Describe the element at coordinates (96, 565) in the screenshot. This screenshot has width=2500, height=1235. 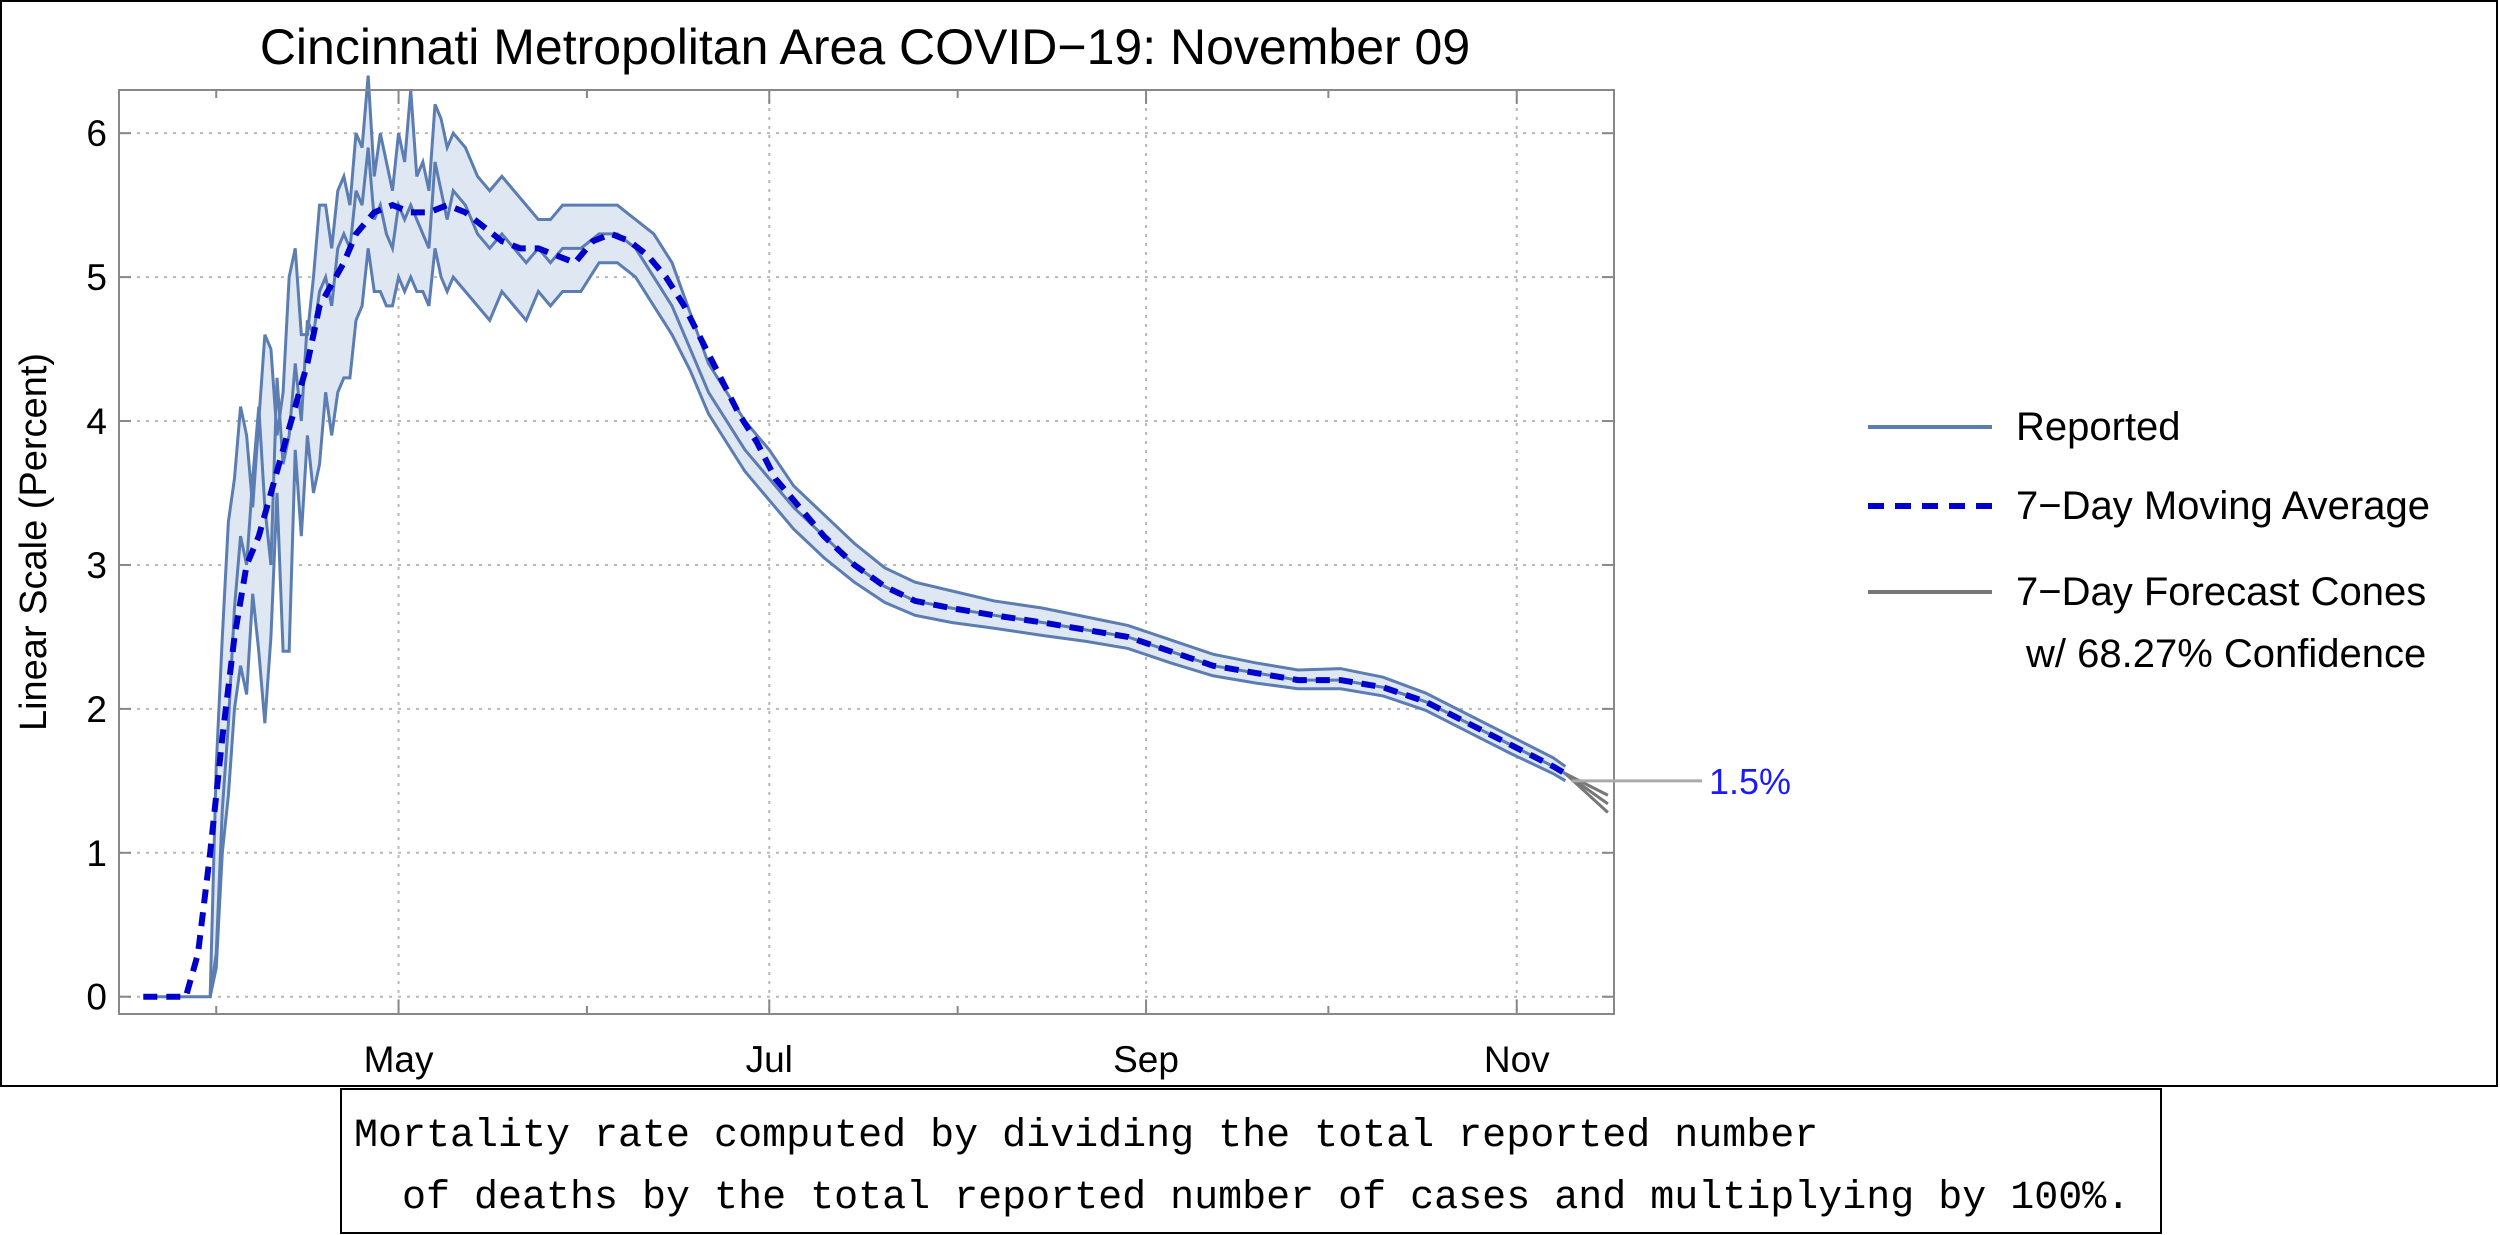
I see `y-tick-label: 3` at that location.